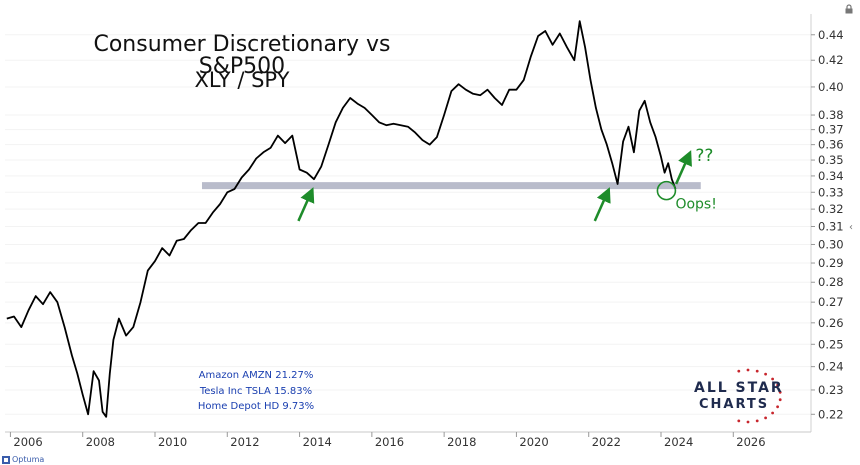 The width and height of the screenshot is (860, 465). What do you see at coordinates (28, 459) in the screenshot?
I see `optuma-label: Optuma` at bounding box center [28, 459].